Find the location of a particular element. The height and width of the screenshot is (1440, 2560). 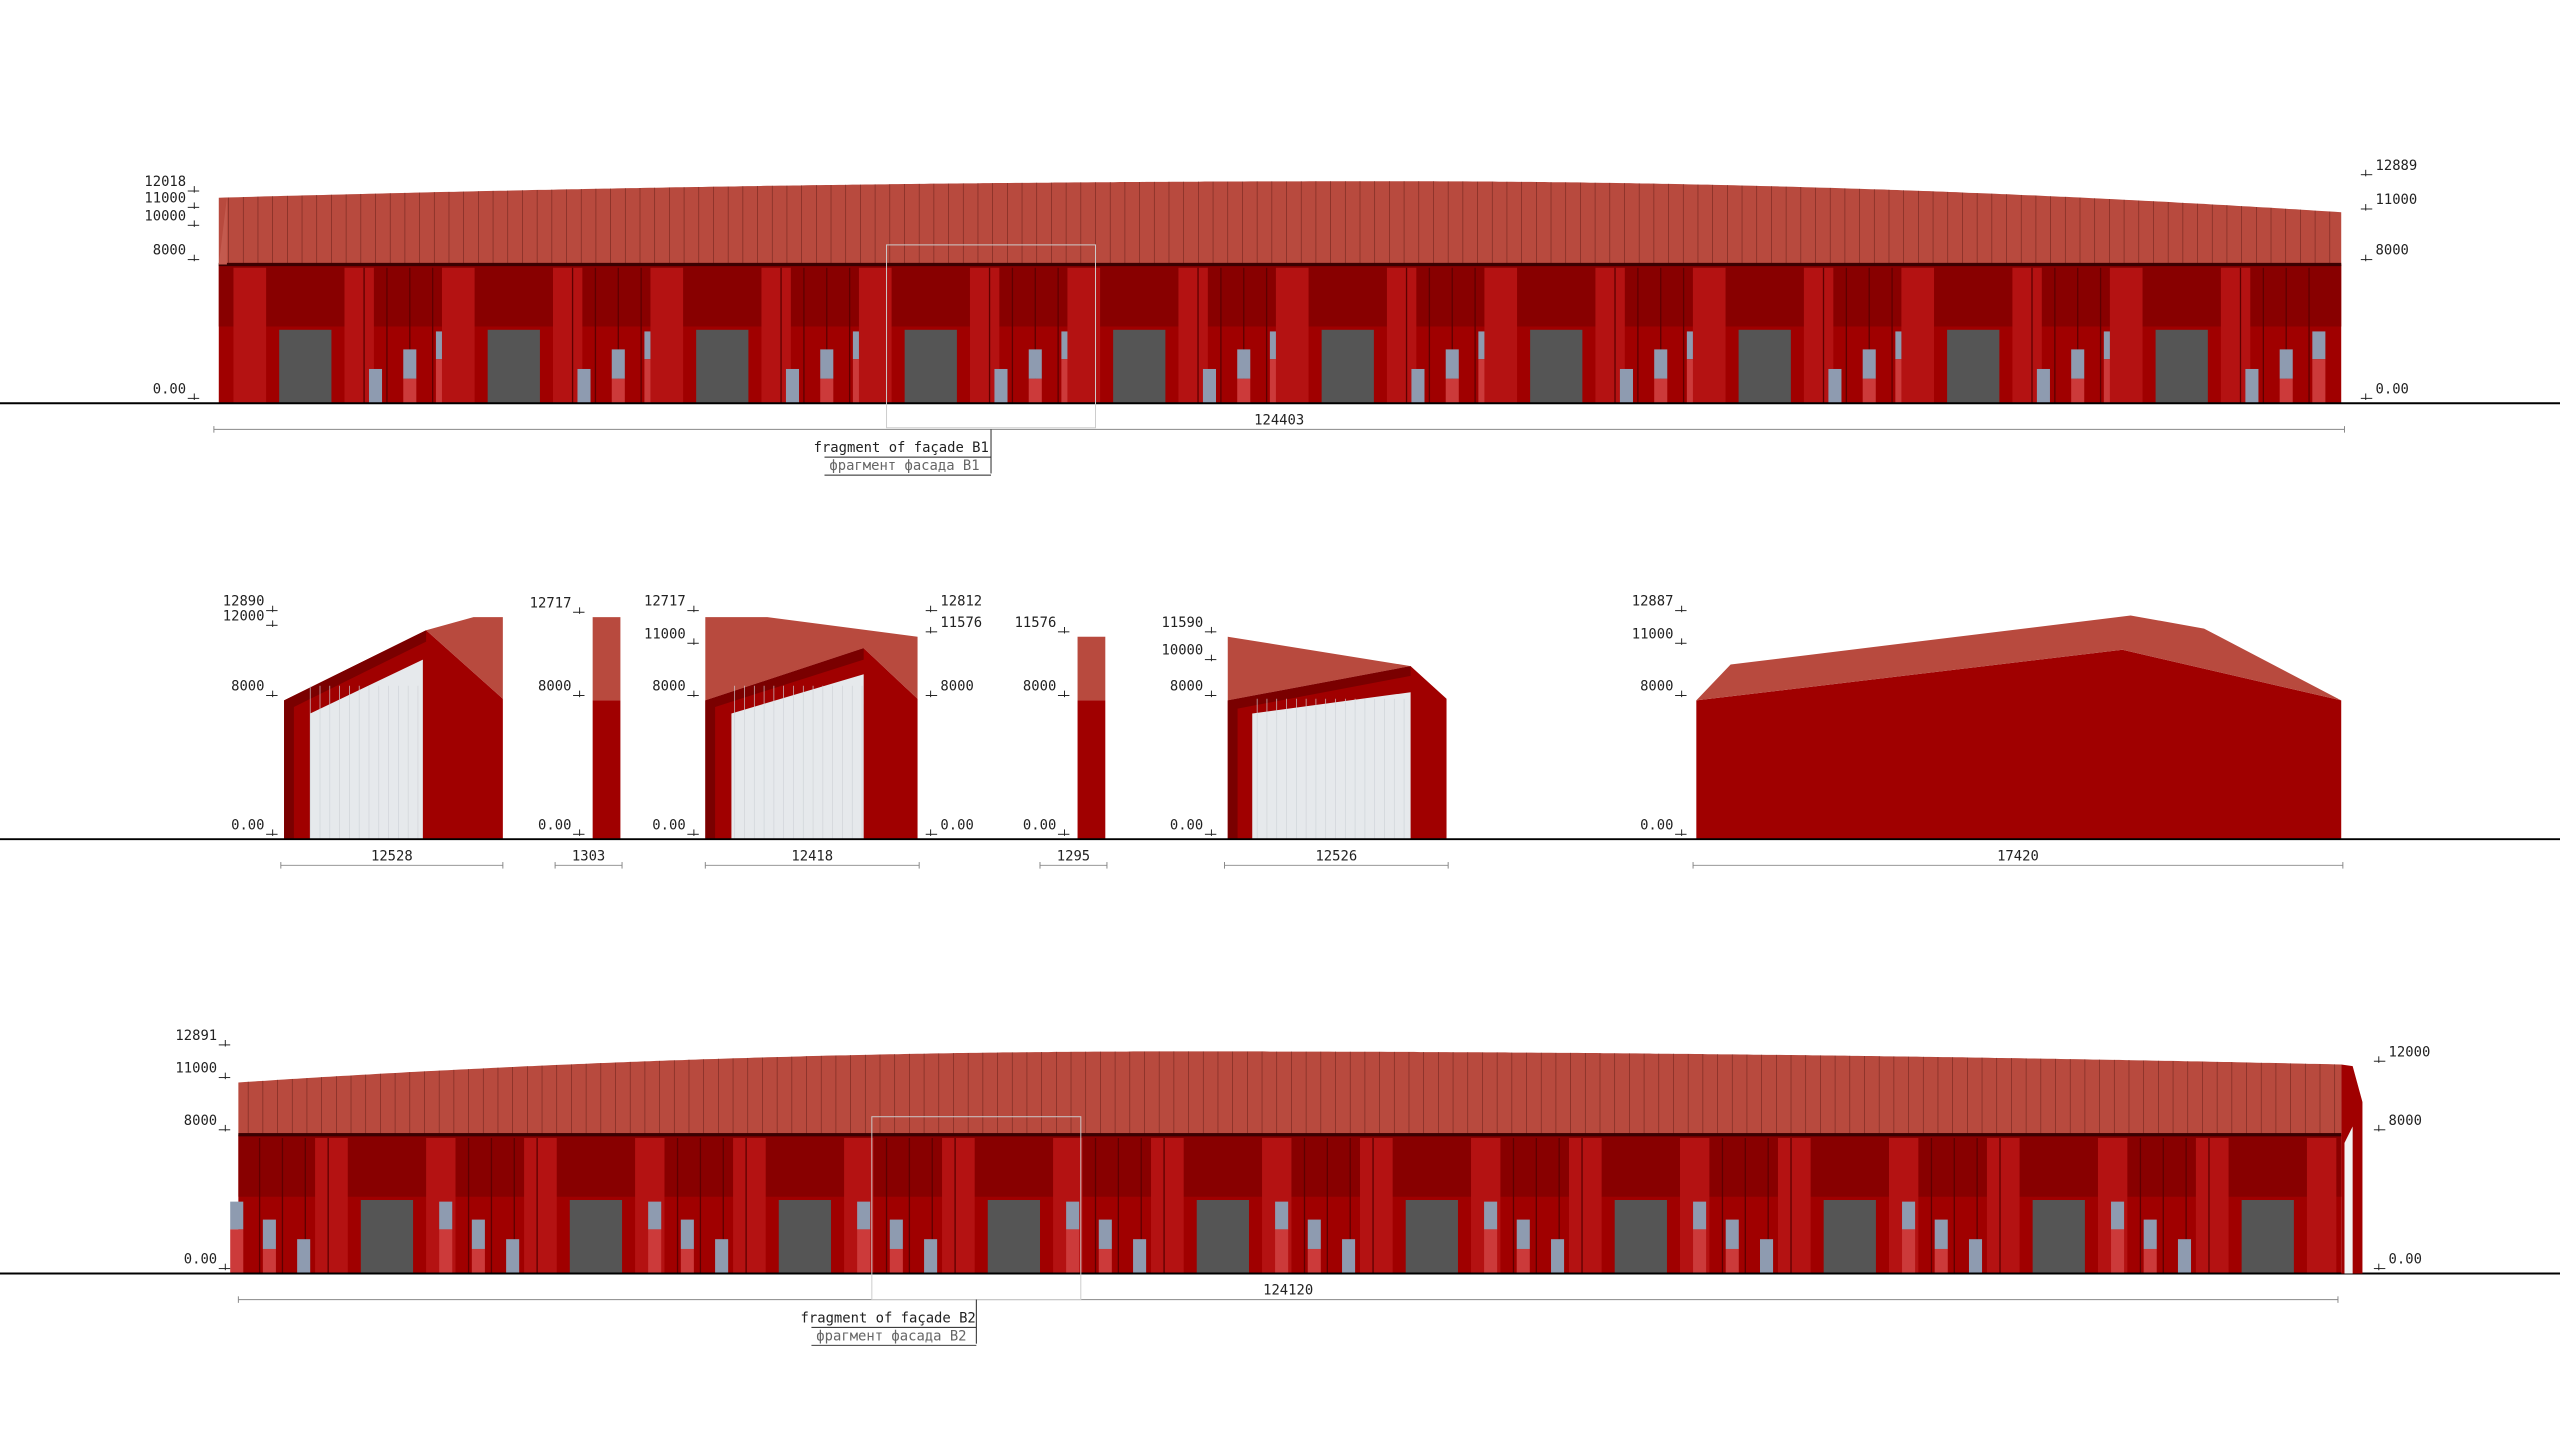

dimension-label: 12418 is located at coordinates (812, 856).